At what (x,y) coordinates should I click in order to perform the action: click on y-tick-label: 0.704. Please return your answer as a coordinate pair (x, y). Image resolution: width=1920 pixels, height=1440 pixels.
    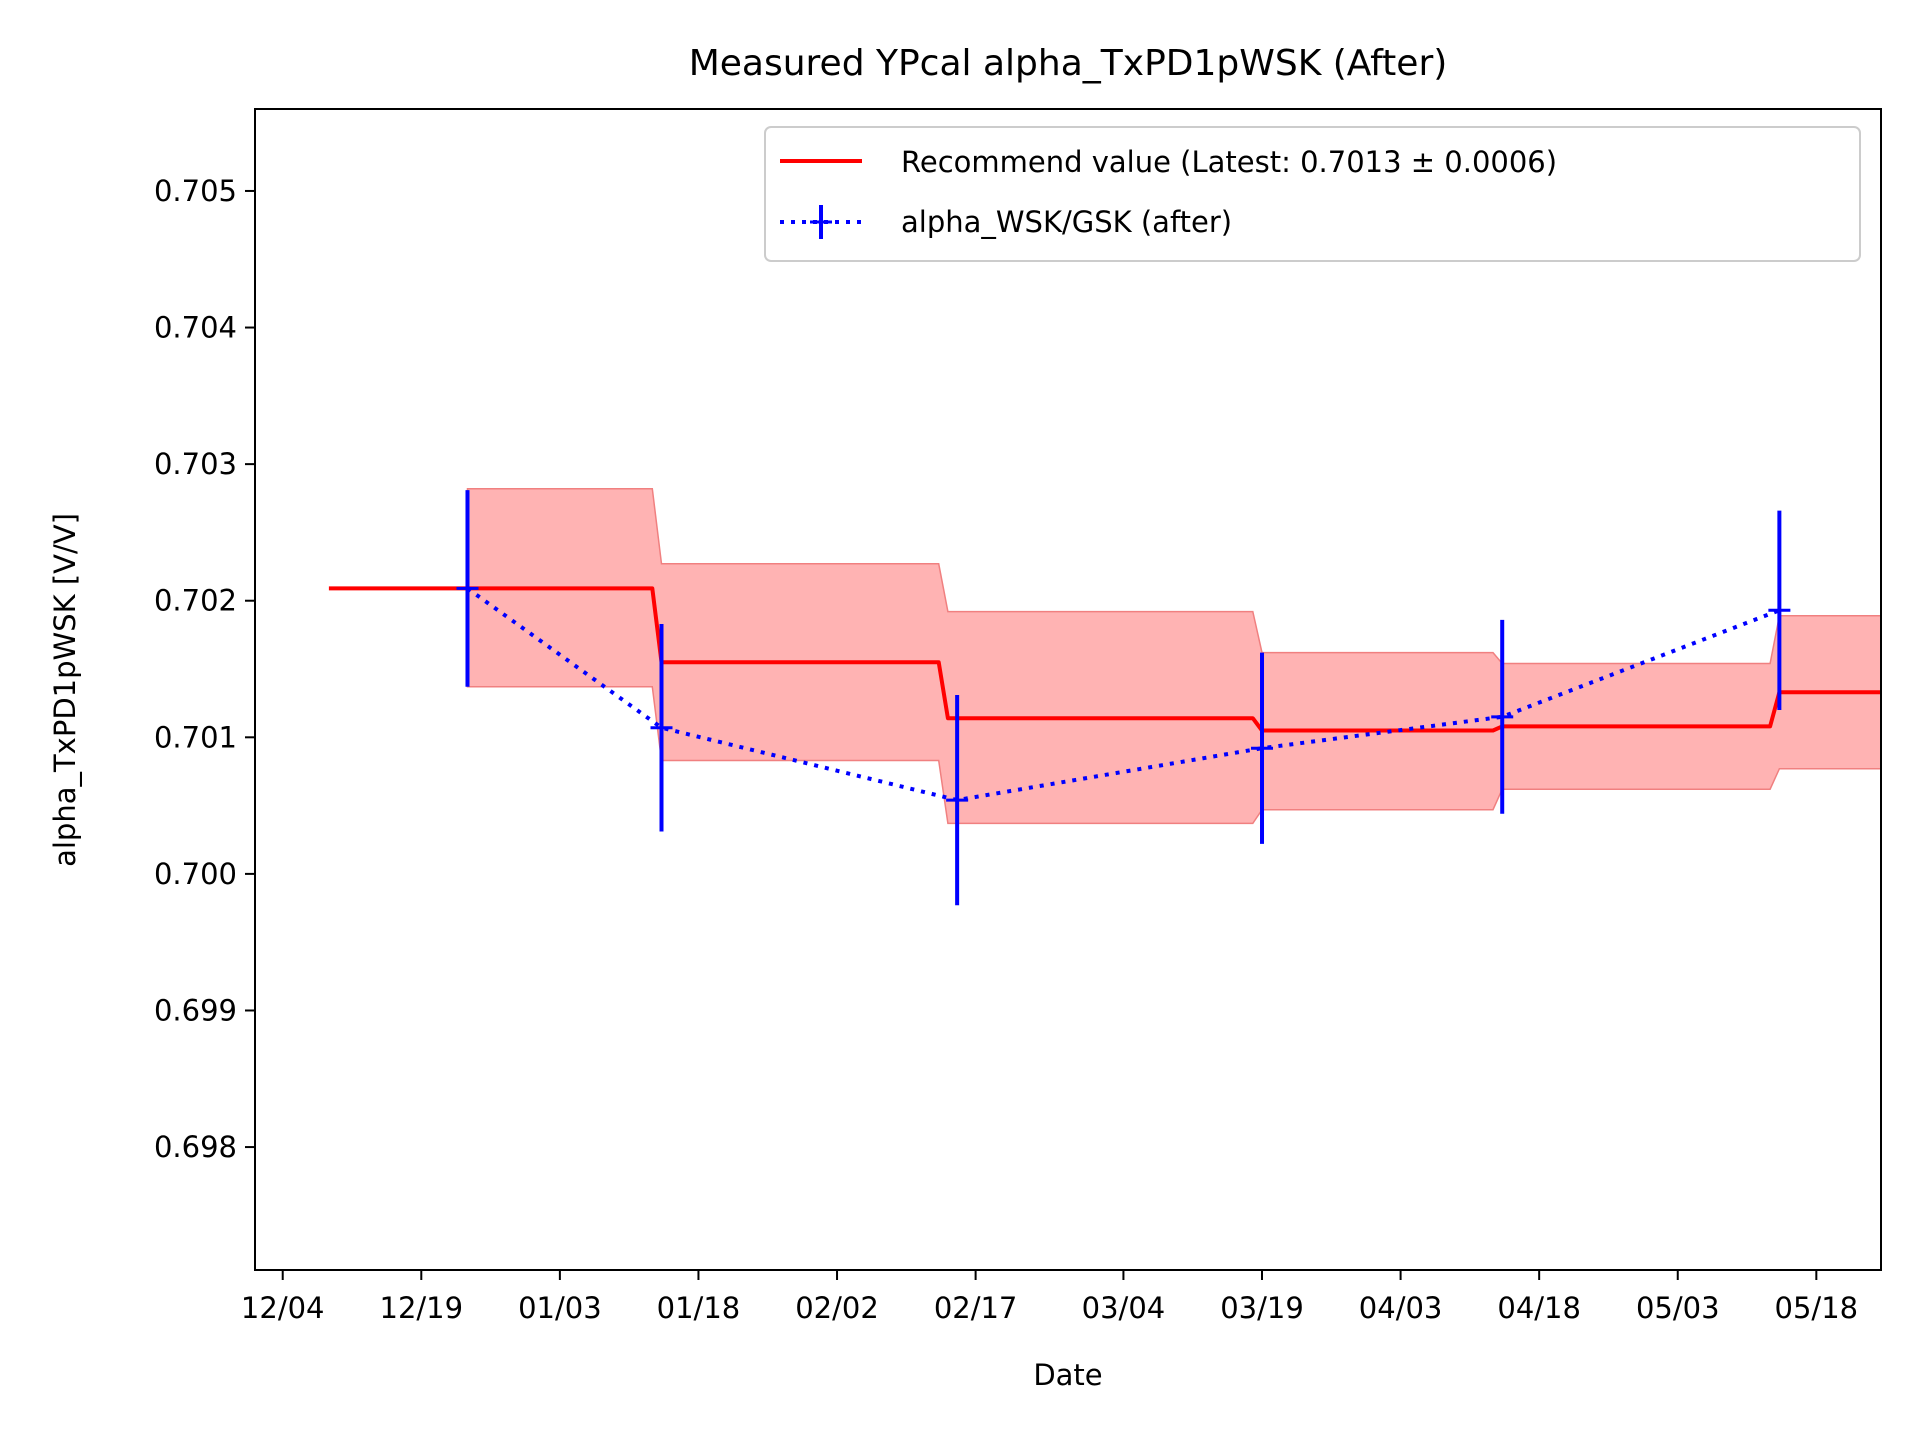
    Looking at the image, I should click on (195, 328).